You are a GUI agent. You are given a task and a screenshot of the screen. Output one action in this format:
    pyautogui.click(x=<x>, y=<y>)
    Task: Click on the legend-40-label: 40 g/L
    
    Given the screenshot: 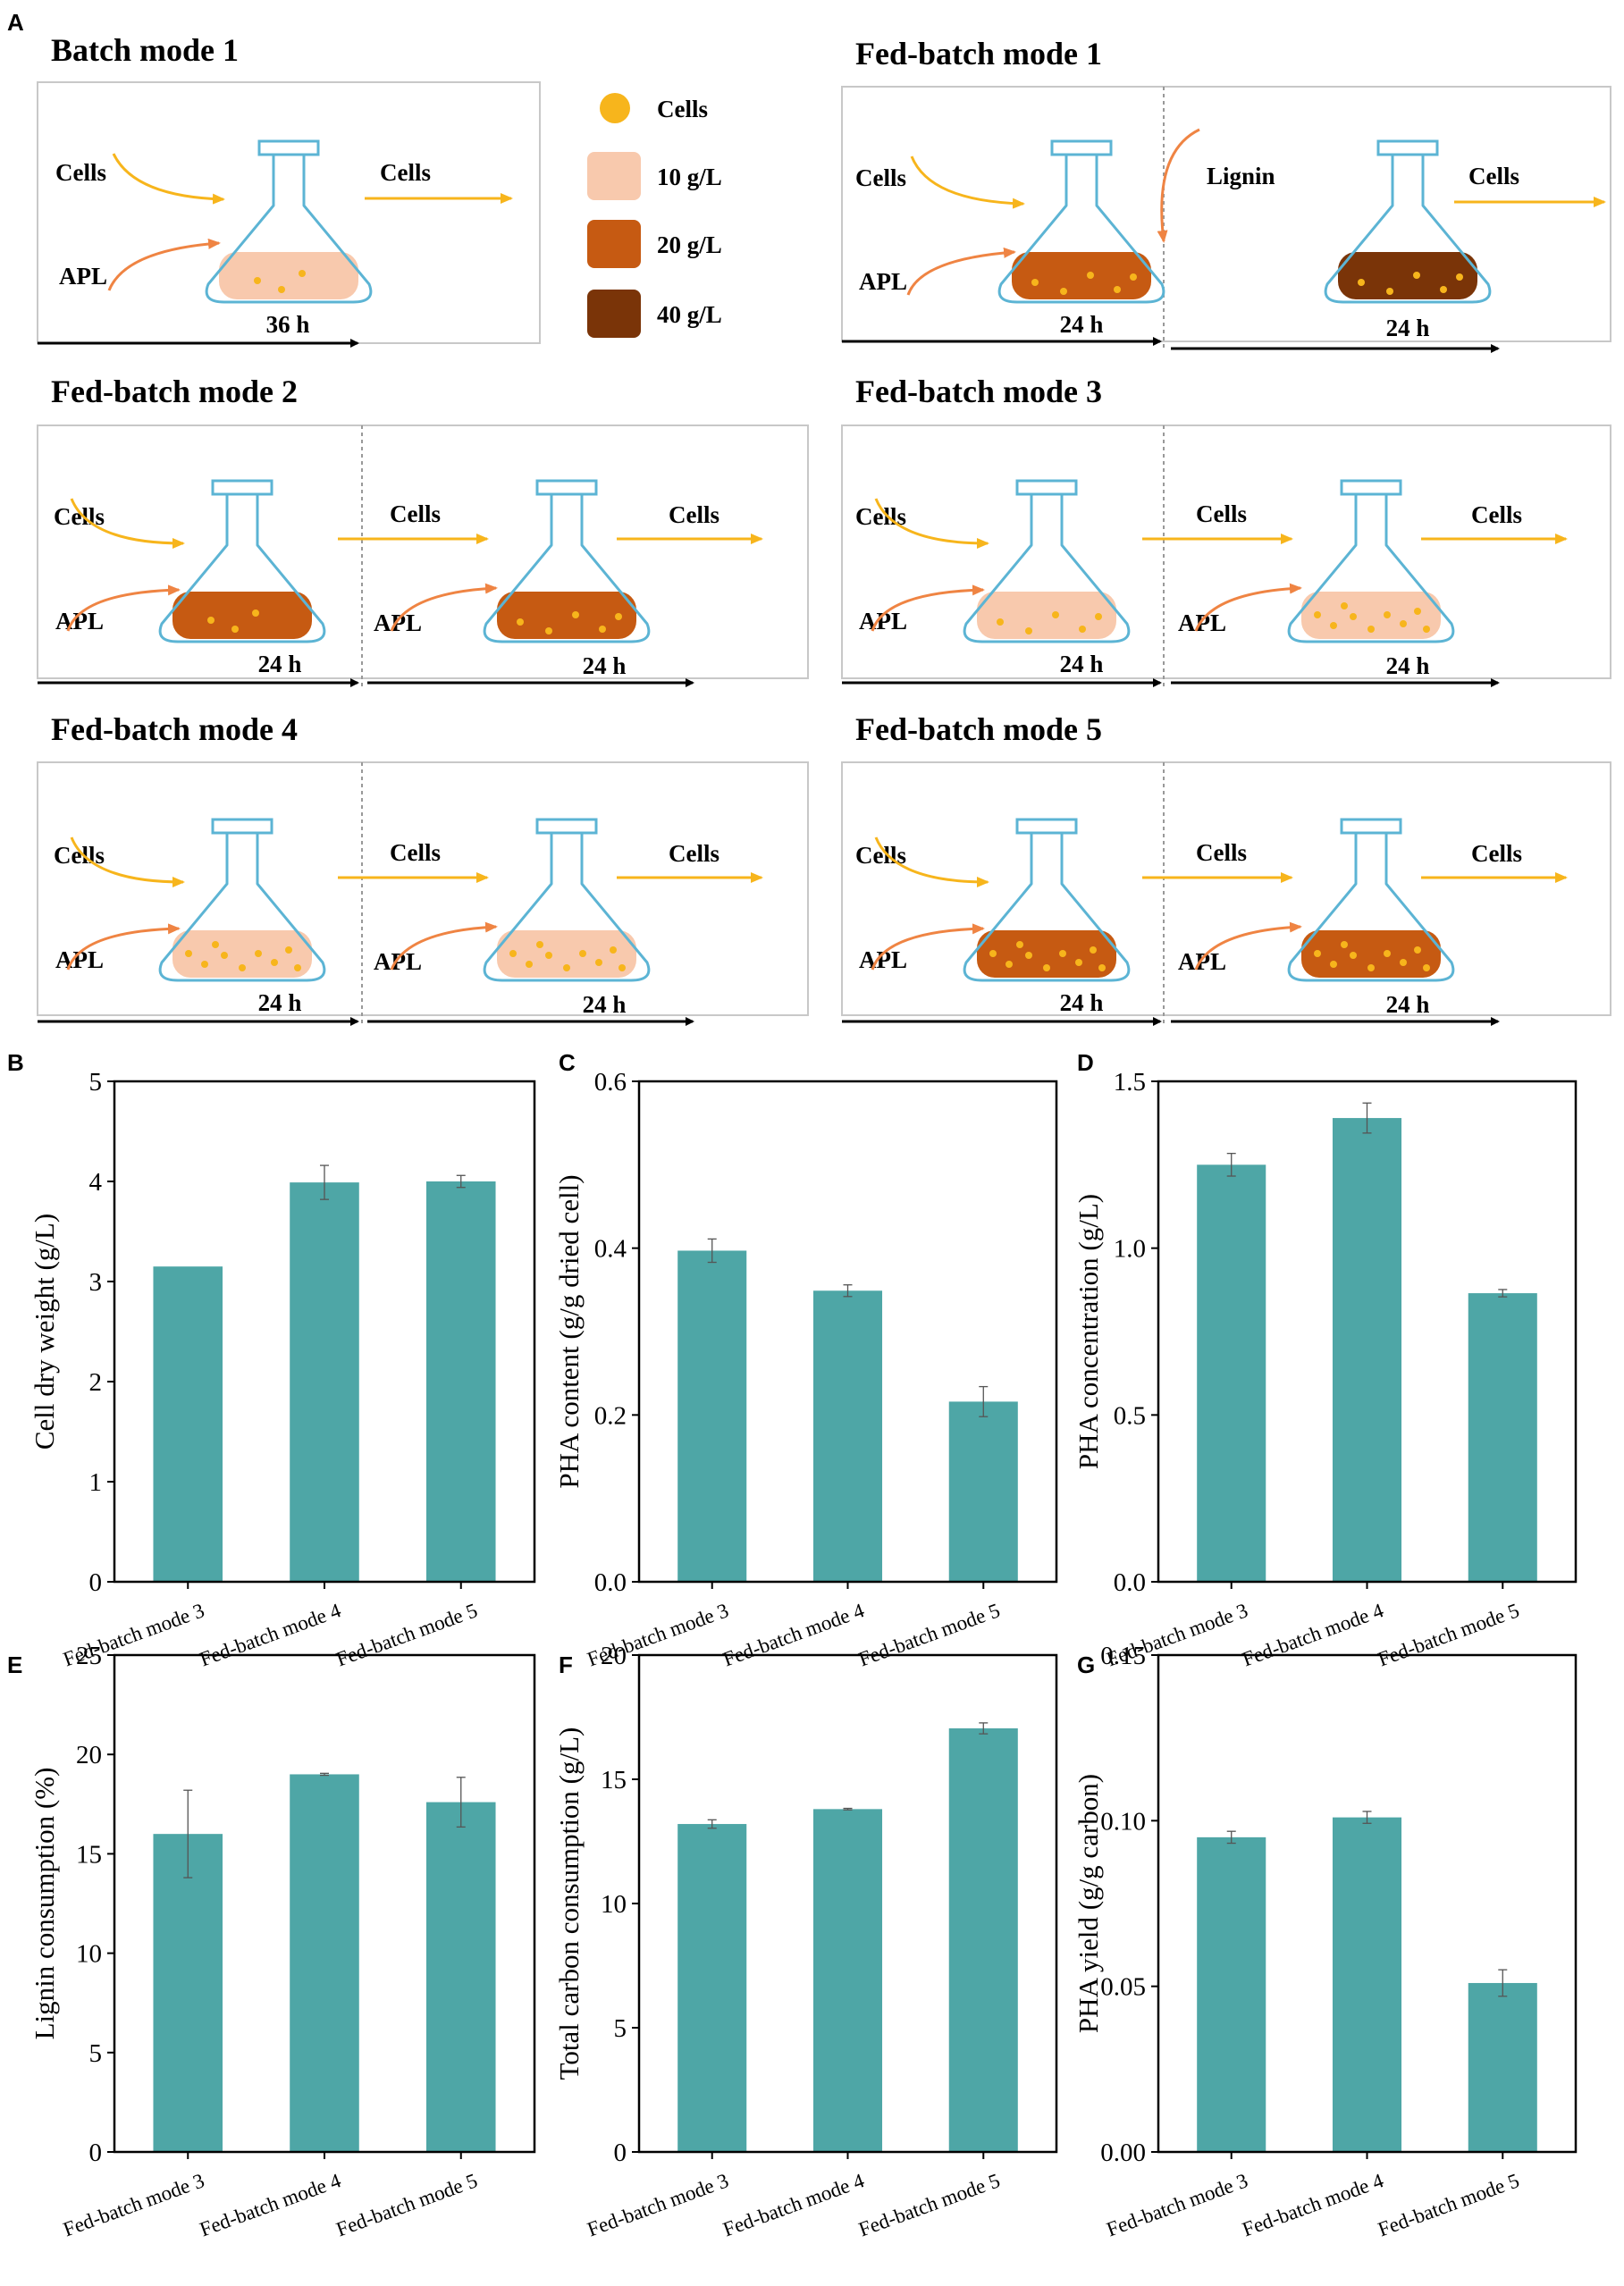 What is the action you would take?
    pyautogui.click(x=690, y=315)
    